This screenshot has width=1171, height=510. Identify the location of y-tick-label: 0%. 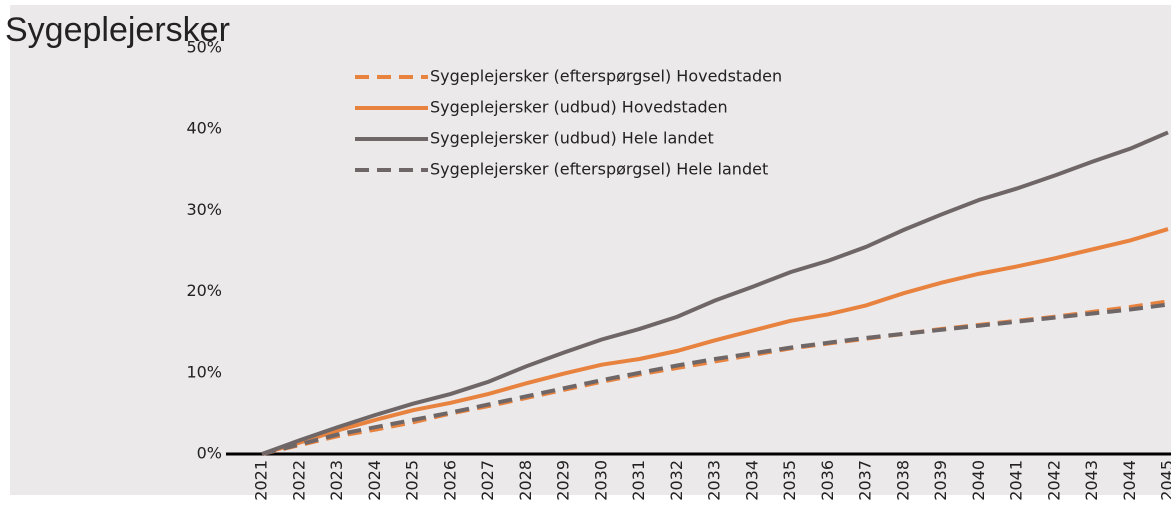
(209, 453).